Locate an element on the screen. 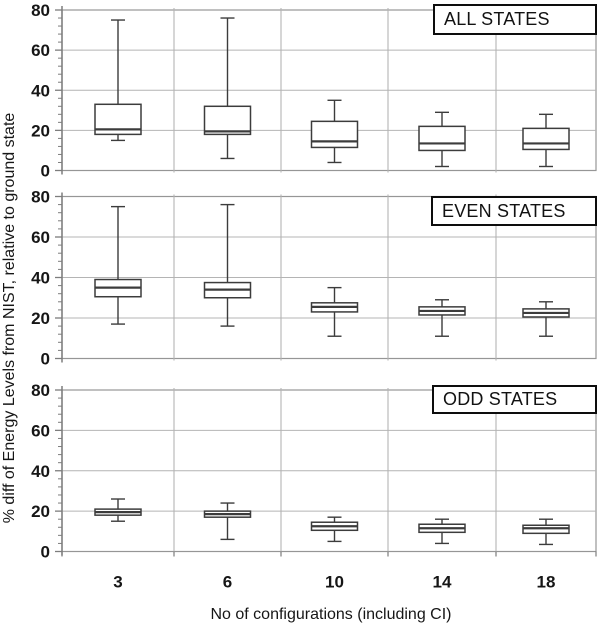 The width and height of the screenshot is (600, 628). x-tick-label: 18 is located at coordinates (546, 582).